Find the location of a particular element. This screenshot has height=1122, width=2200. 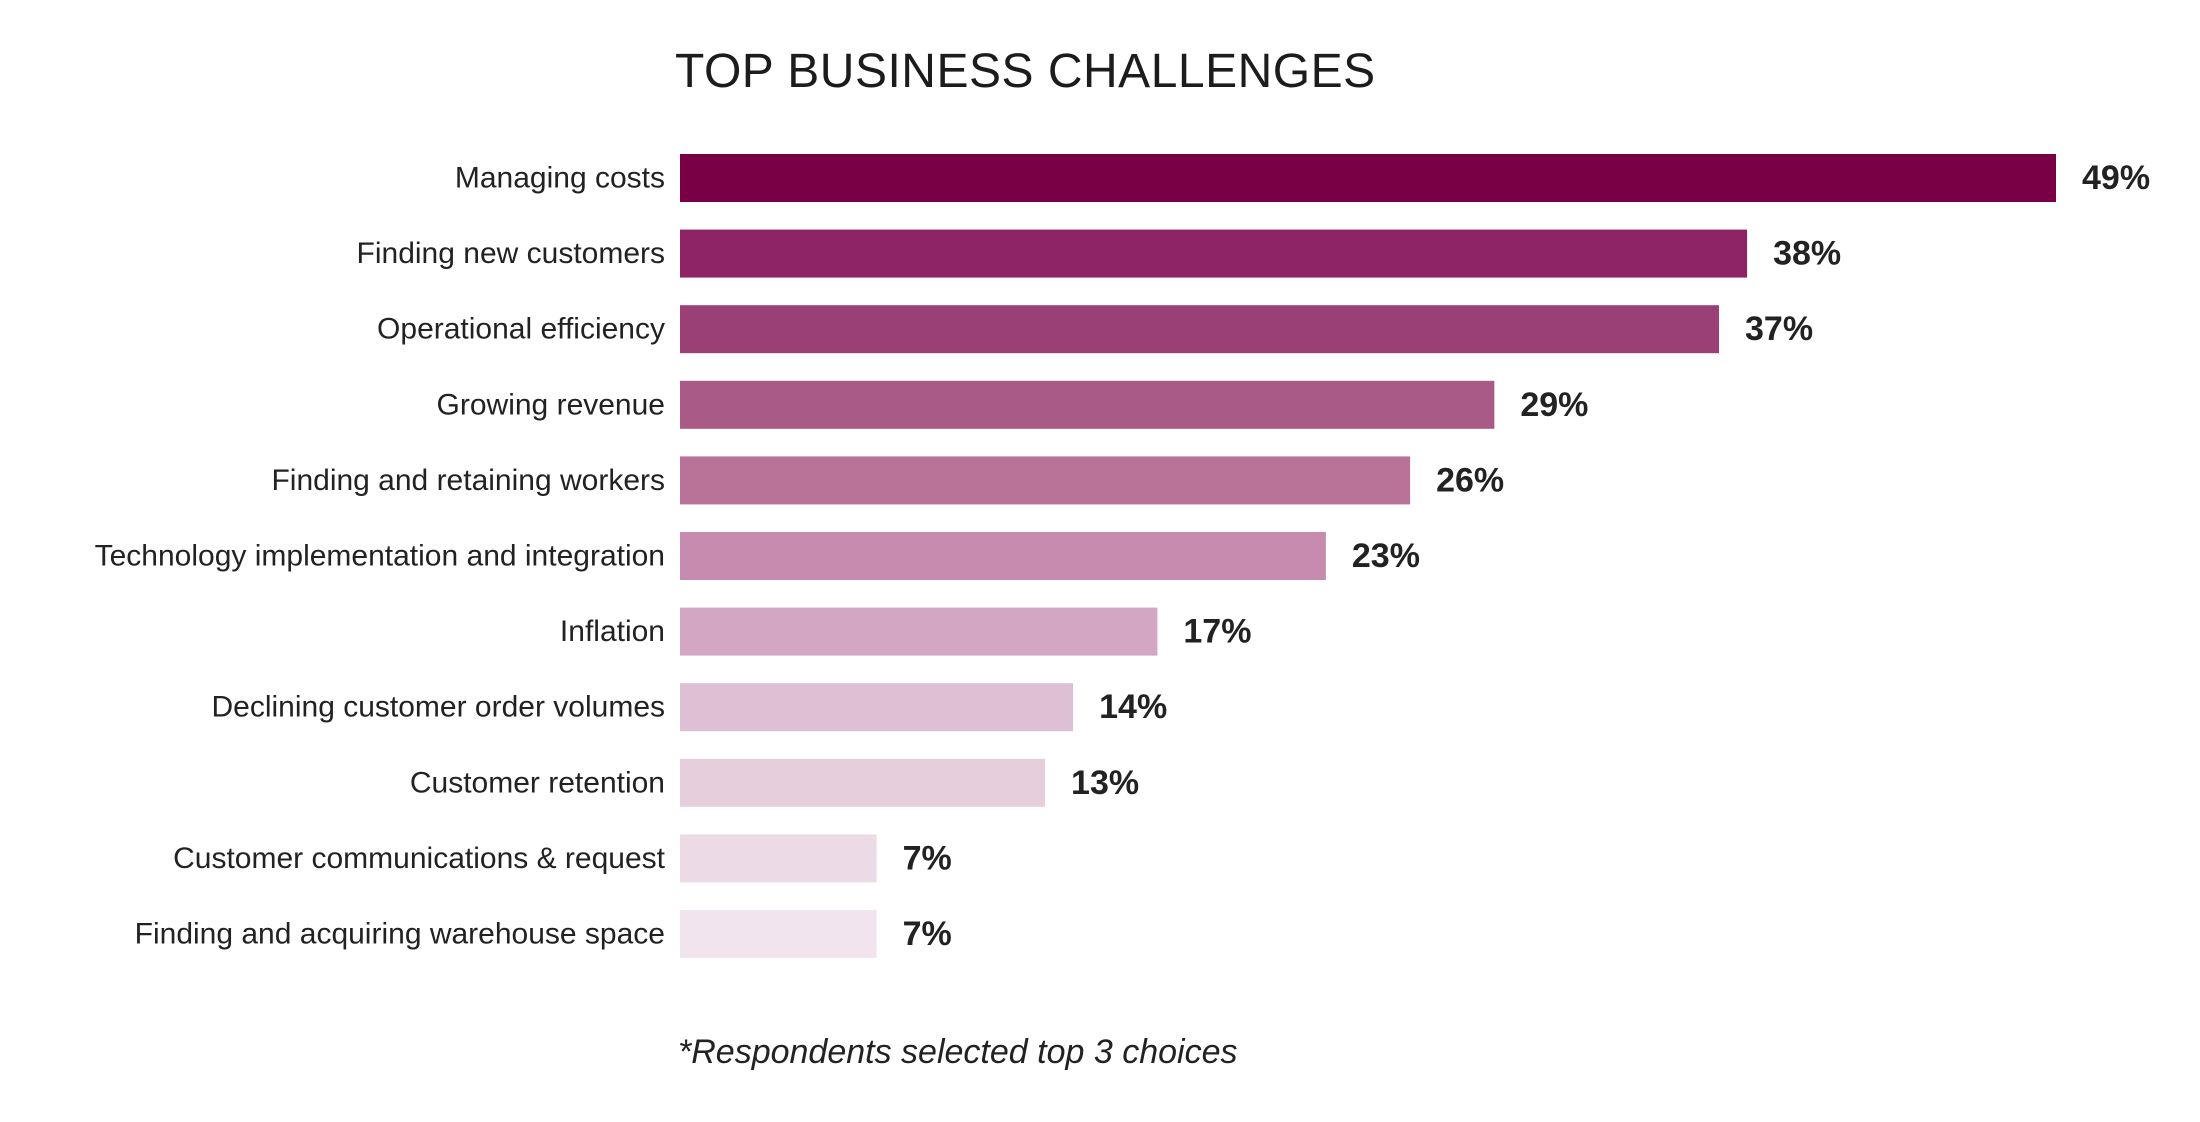

category-label: Operational efficiency is located at coordinates (521, 329).